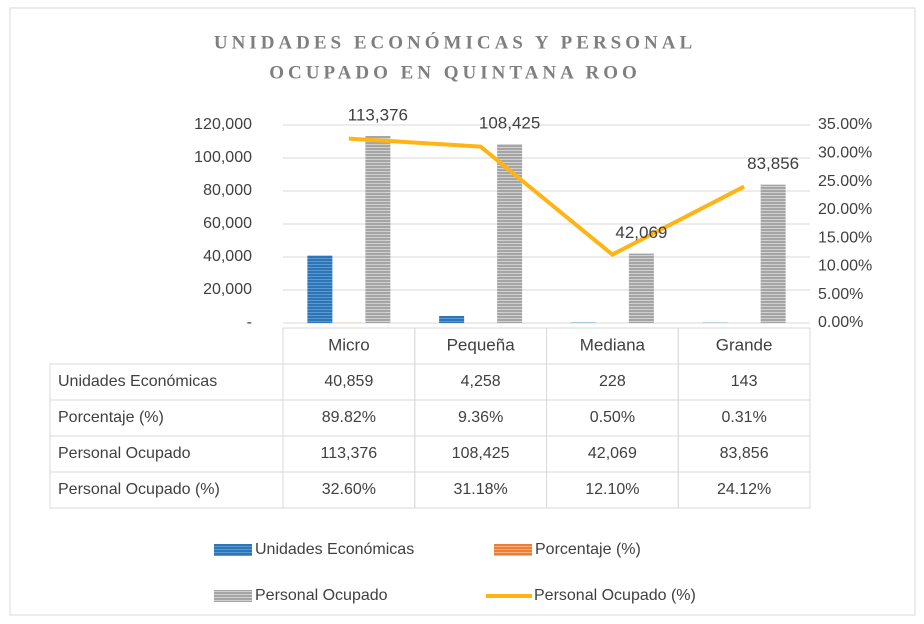  I want to click on data-label: 108,425, so click(509, 123).